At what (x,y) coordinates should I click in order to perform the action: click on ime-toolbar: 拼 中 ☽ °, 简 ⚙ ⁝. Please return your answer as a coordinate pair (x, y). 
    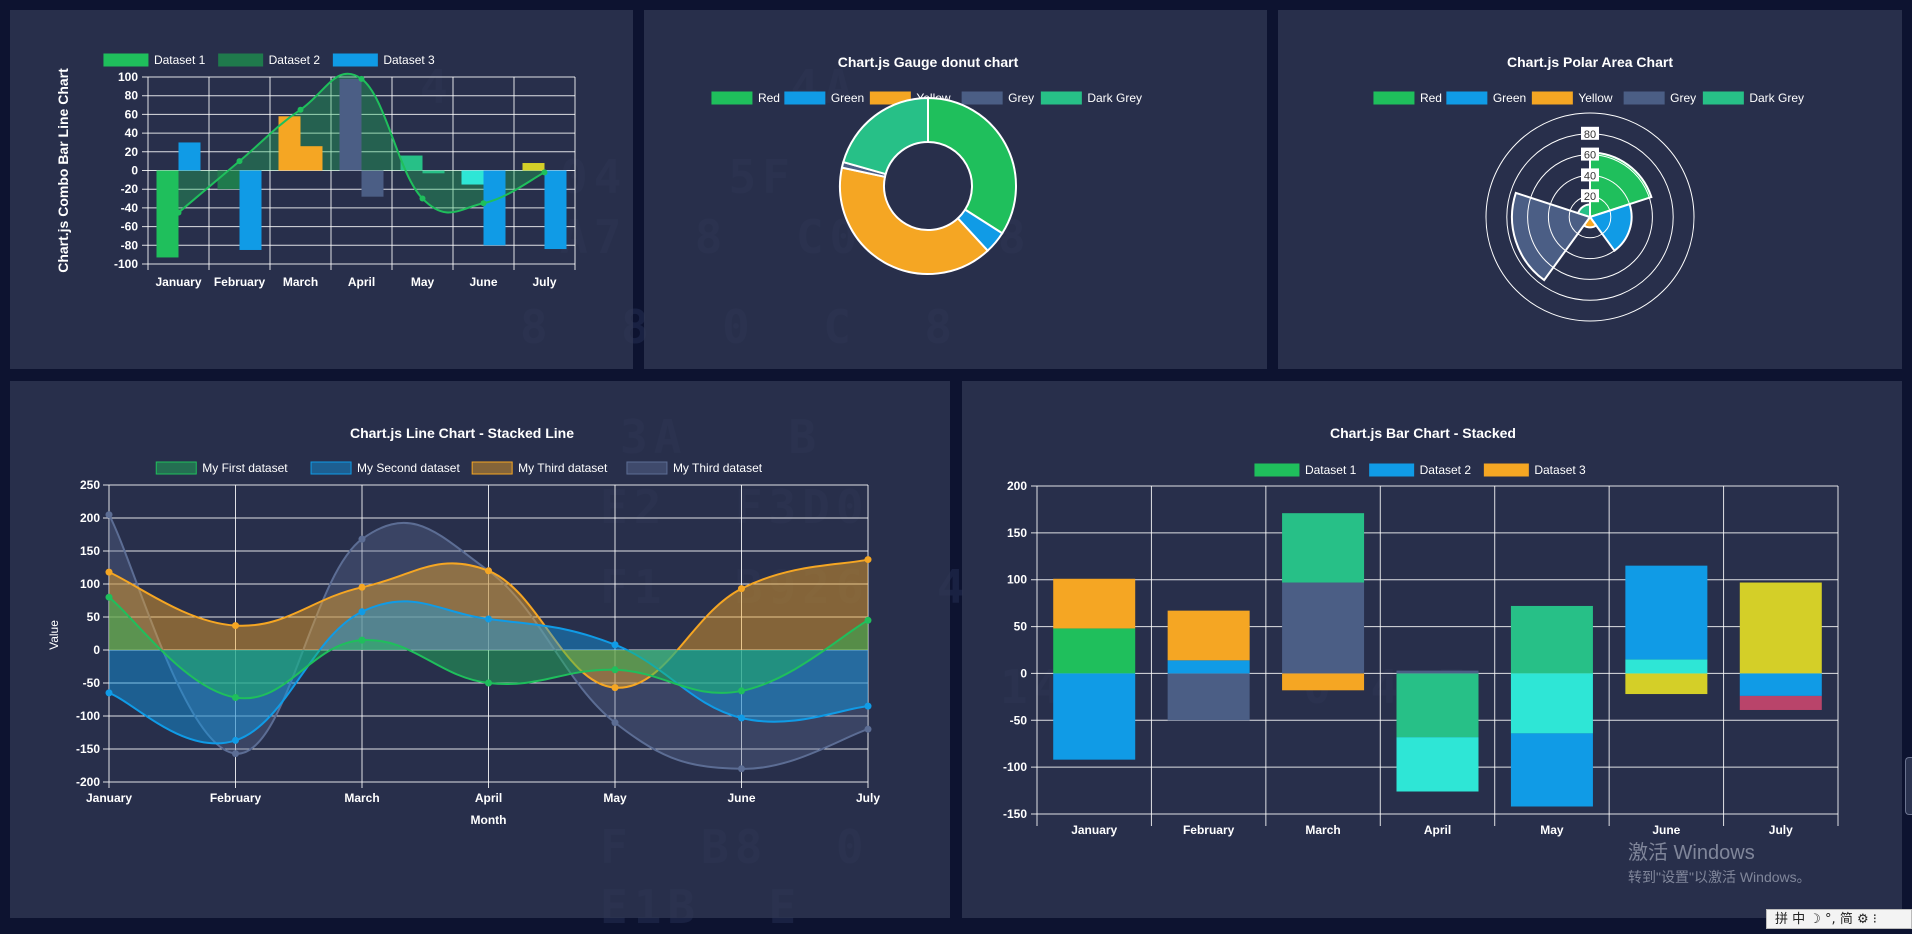
    Looking at the image, I should click on (1839, 919).